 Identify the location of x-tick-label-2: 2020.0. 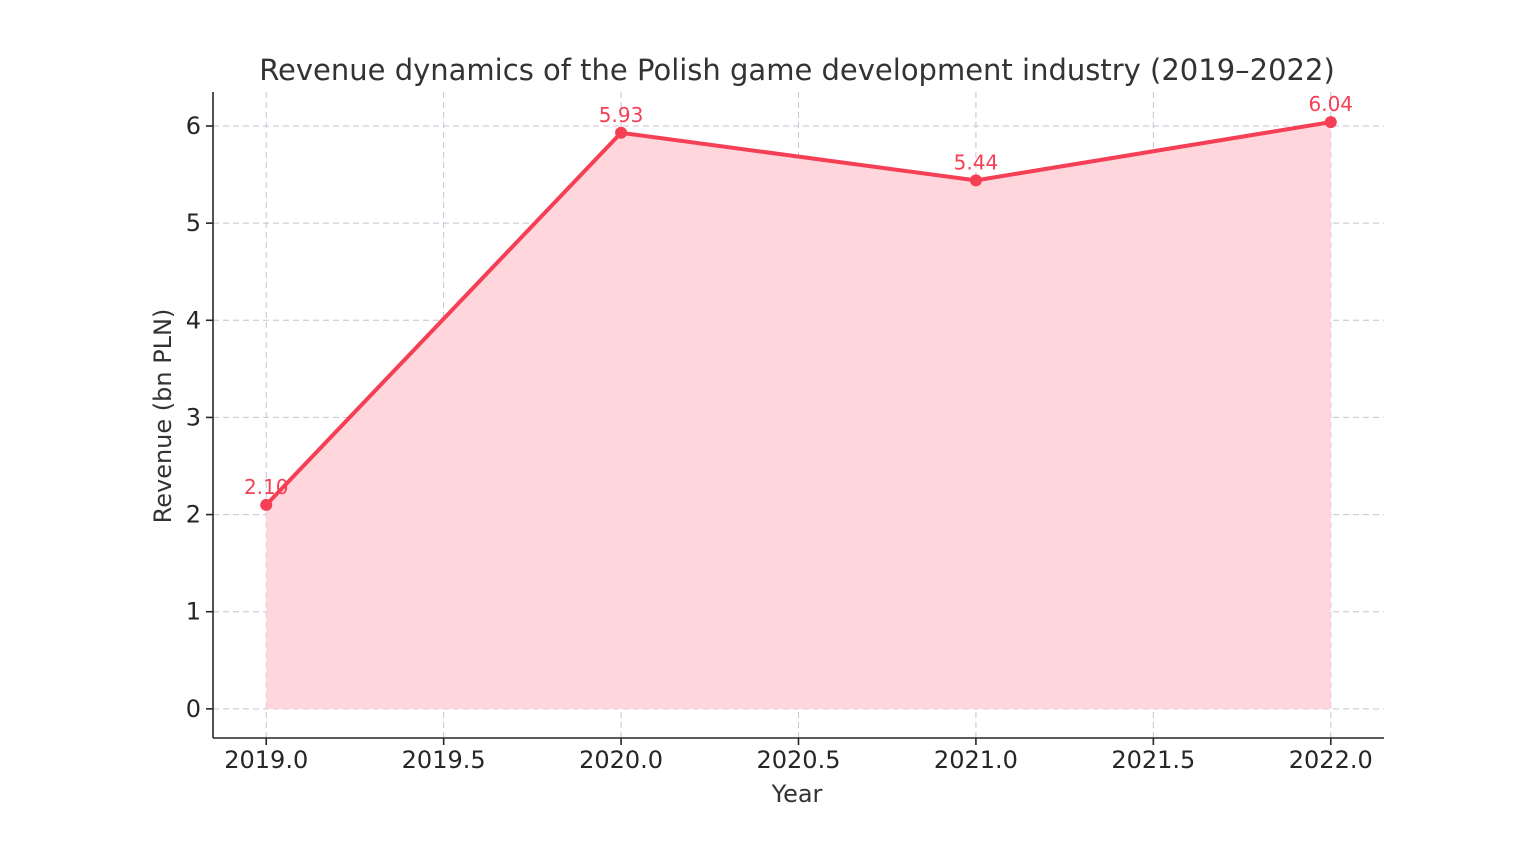
(621, 760).